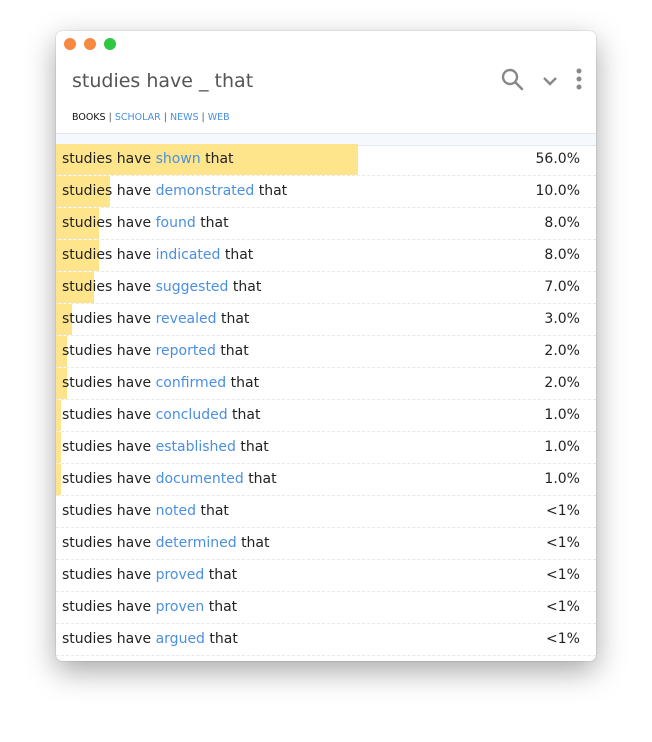  I want to click on result-phrase: studies have suggested that, so click(161, 287).